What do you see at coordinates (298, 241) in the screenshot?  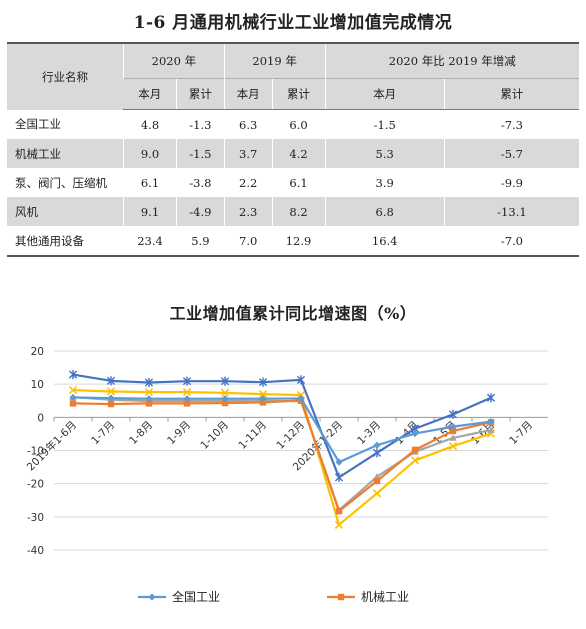 I see `table-cell: 12.9` at bounding box center [298, 241].